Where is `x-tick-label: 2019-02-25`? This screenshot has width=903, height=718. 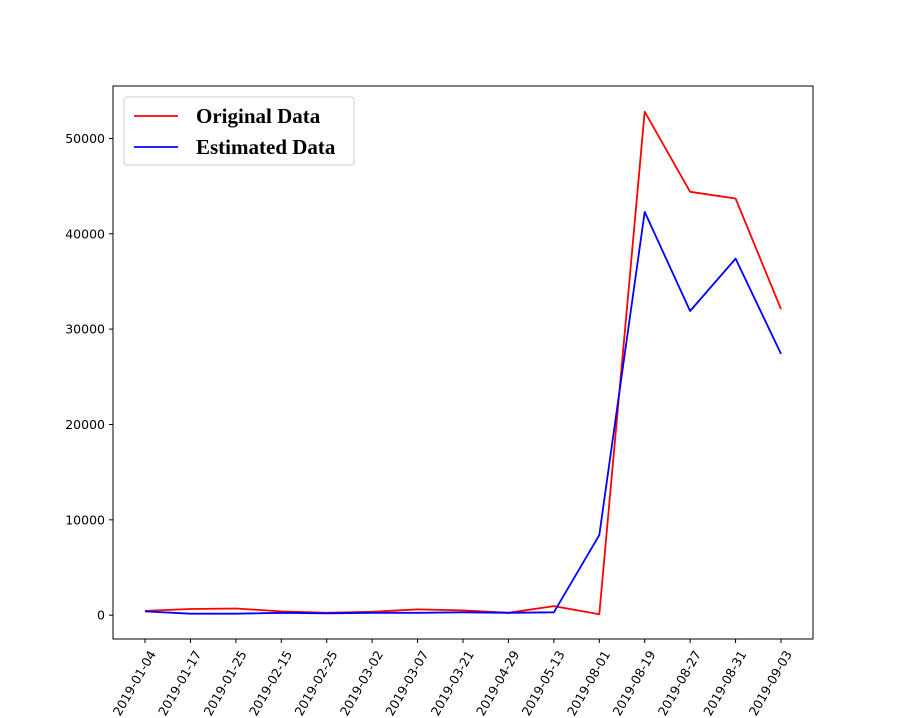
x-tick-label: 2019-02-25 is located at coordinates (315, 683).